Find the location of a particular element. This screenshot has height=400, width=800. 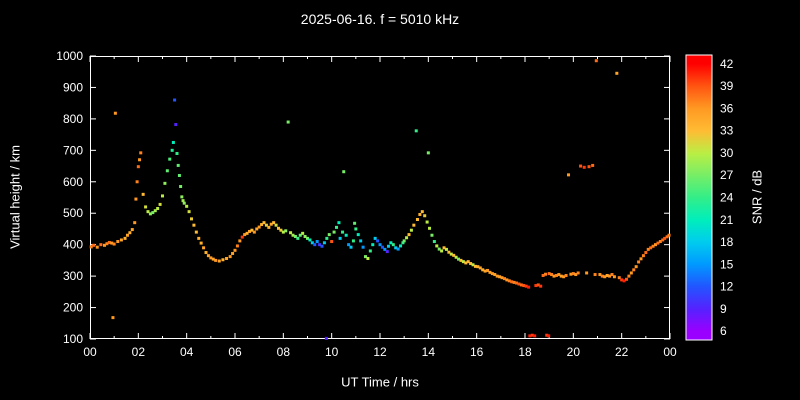

svg-text: 12 is located at coordinates (727, 287).